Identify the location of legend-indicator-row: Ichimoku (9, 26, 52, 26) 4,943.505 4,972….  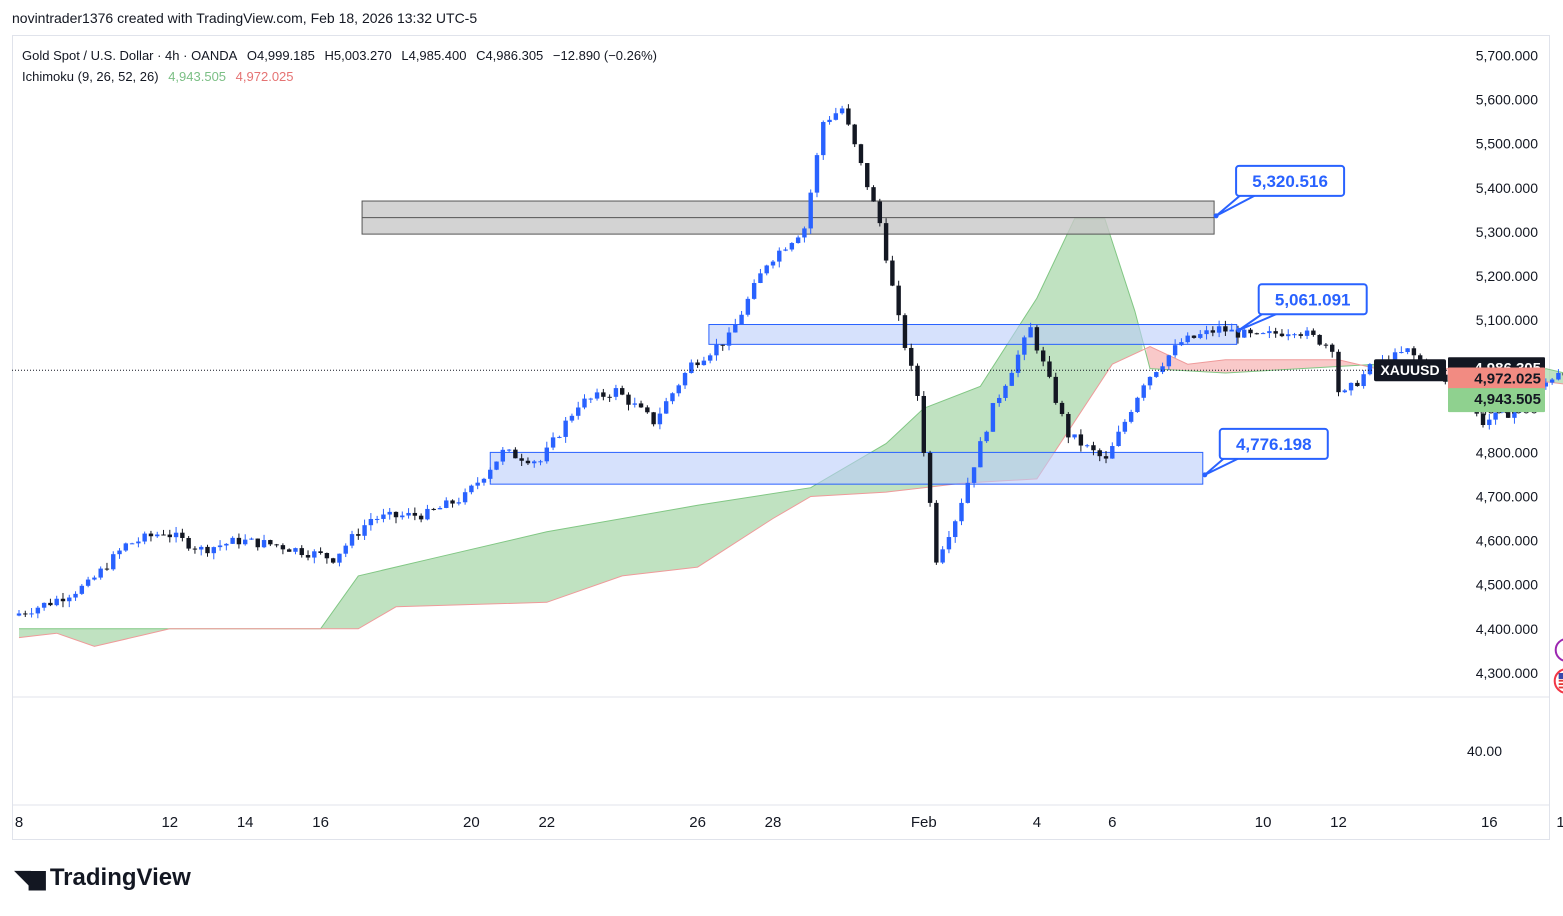
(342, 76).